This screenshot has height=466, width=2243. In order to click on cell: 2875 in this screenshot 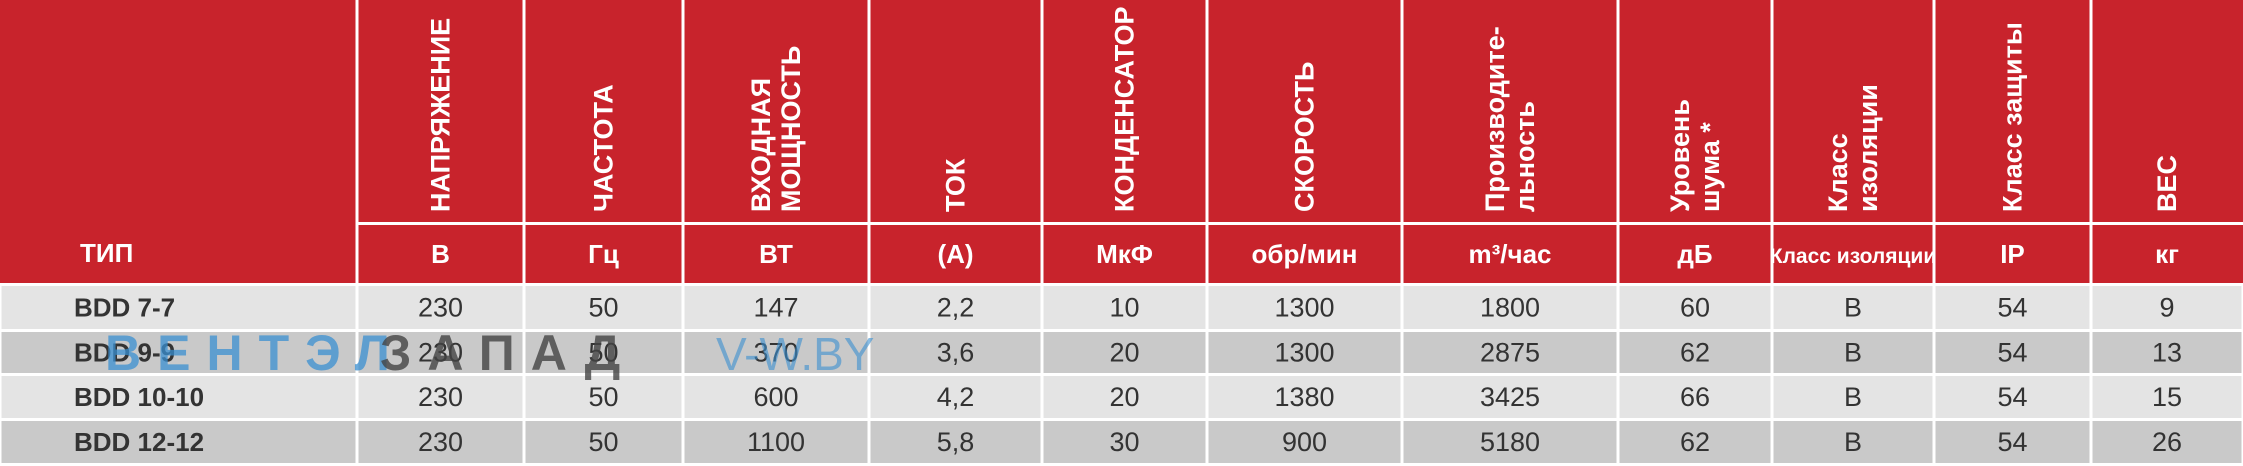, I will do `click(1510, 353)`.